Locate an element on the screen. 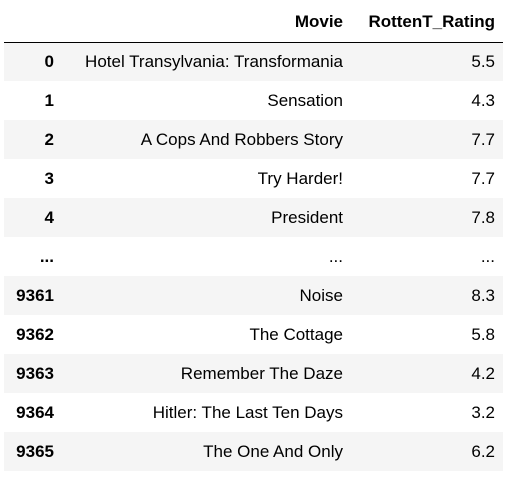 The width and height of the screenshot is (522, 477). table-row: 9363 Remember The Daze 4.2 is located at coordinates (253, 373).